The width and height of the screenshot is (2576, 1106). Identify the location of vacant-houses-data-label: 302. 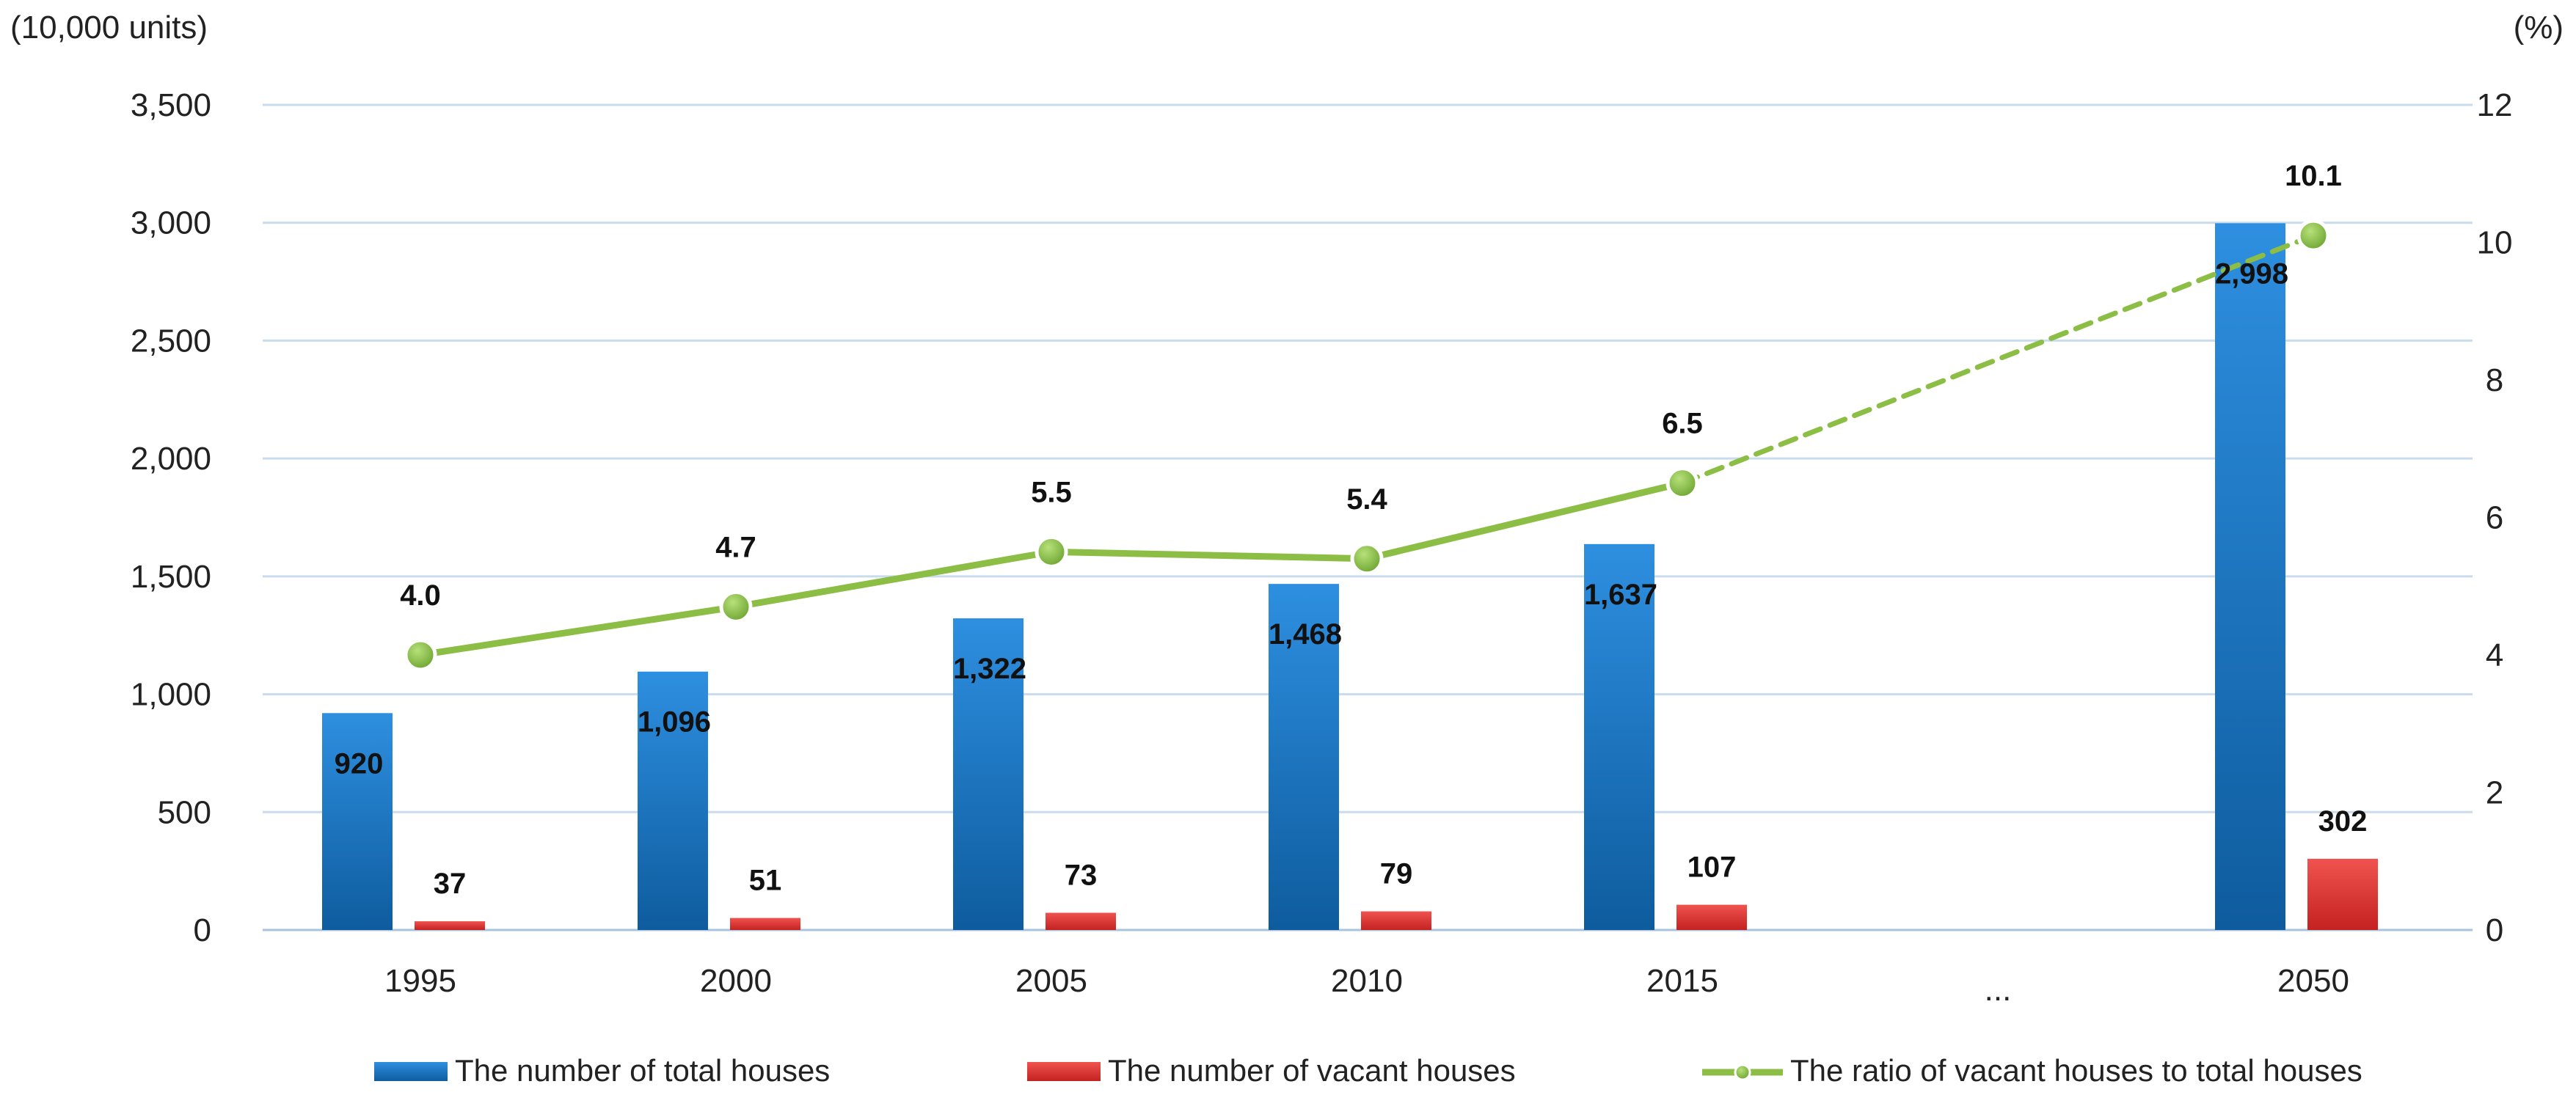
(2343, 821).